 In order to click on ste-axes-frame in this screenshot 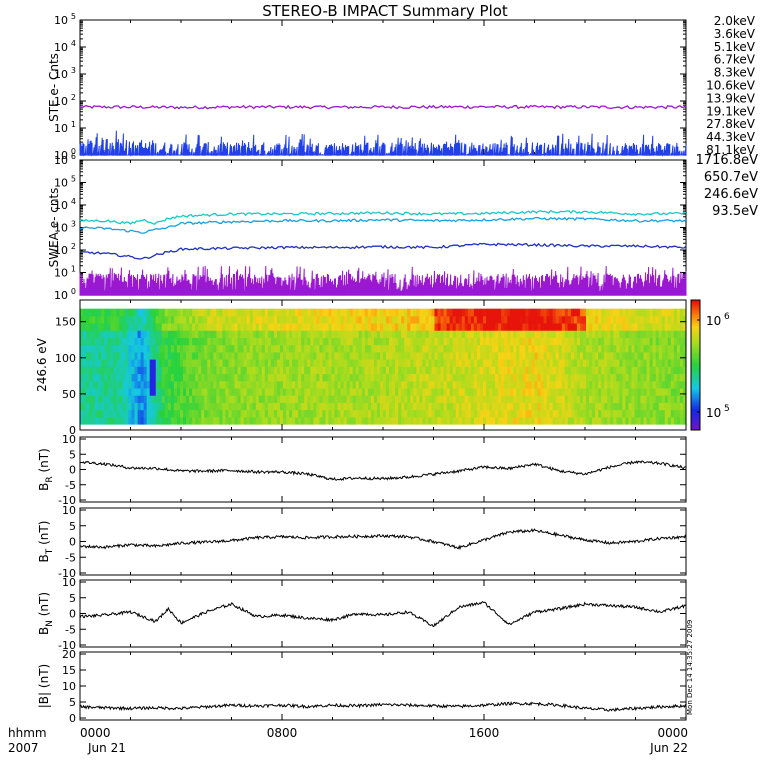, I will do `click(383, 87)`.